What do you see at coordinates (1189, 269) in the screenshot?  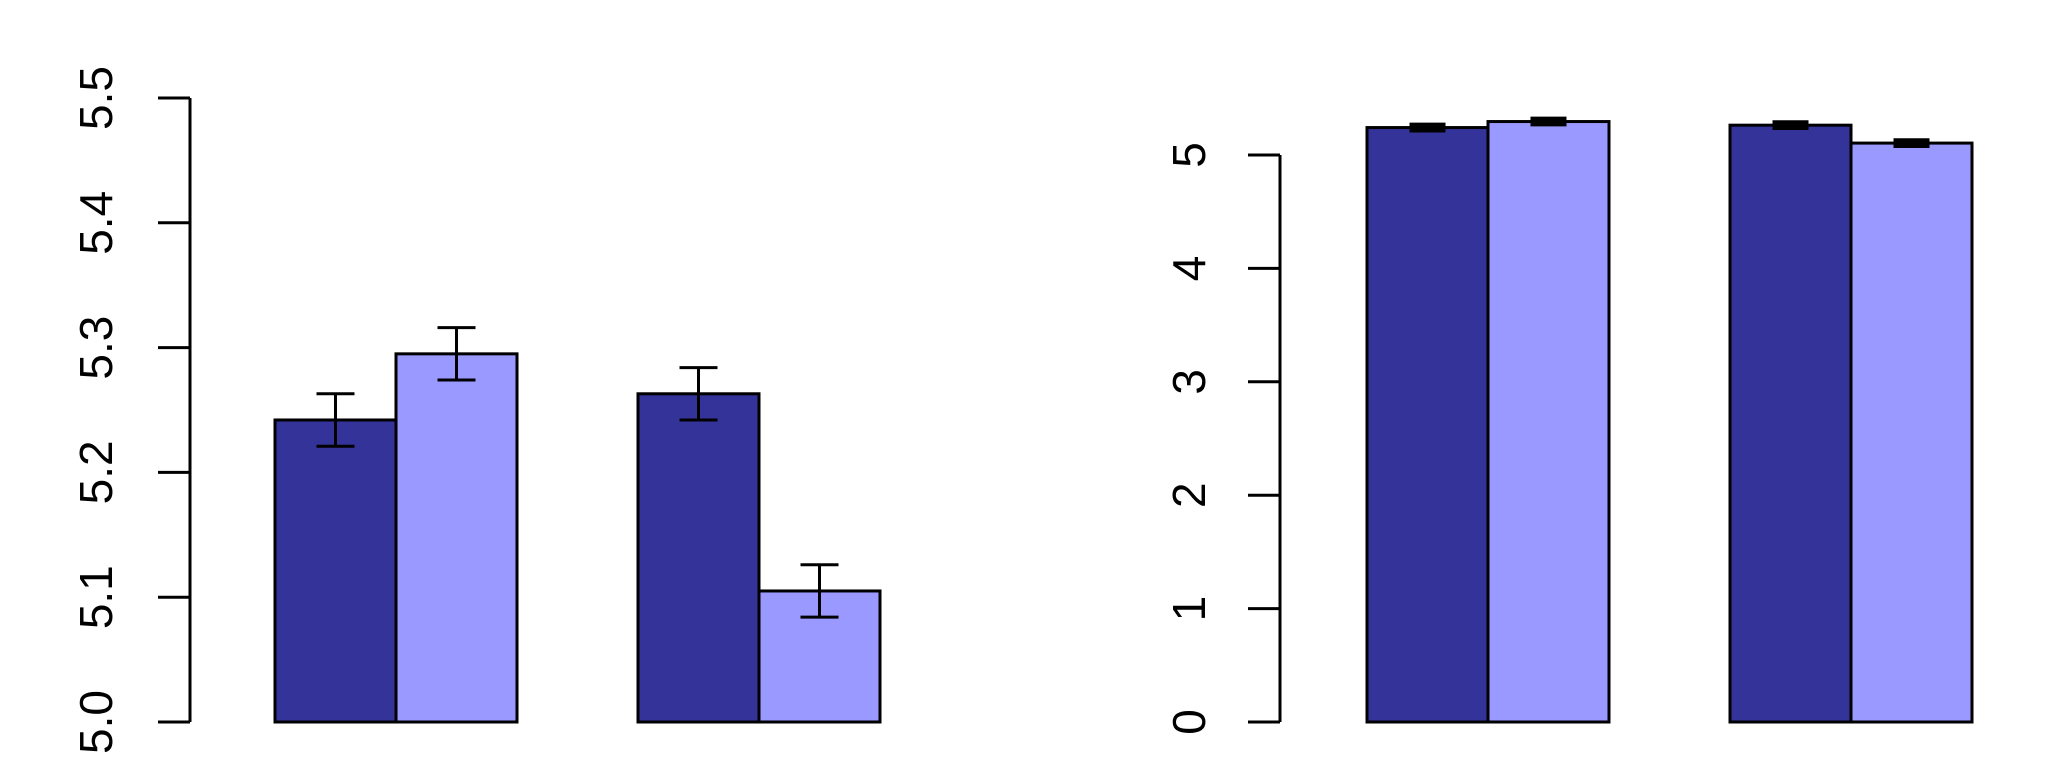 I see `y-tick-label: 4` at bounding box center [1189, 269].